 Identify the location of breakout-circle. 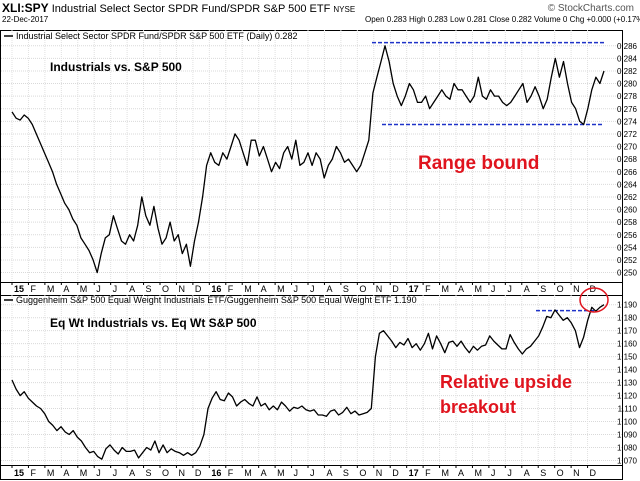
(594, 300).